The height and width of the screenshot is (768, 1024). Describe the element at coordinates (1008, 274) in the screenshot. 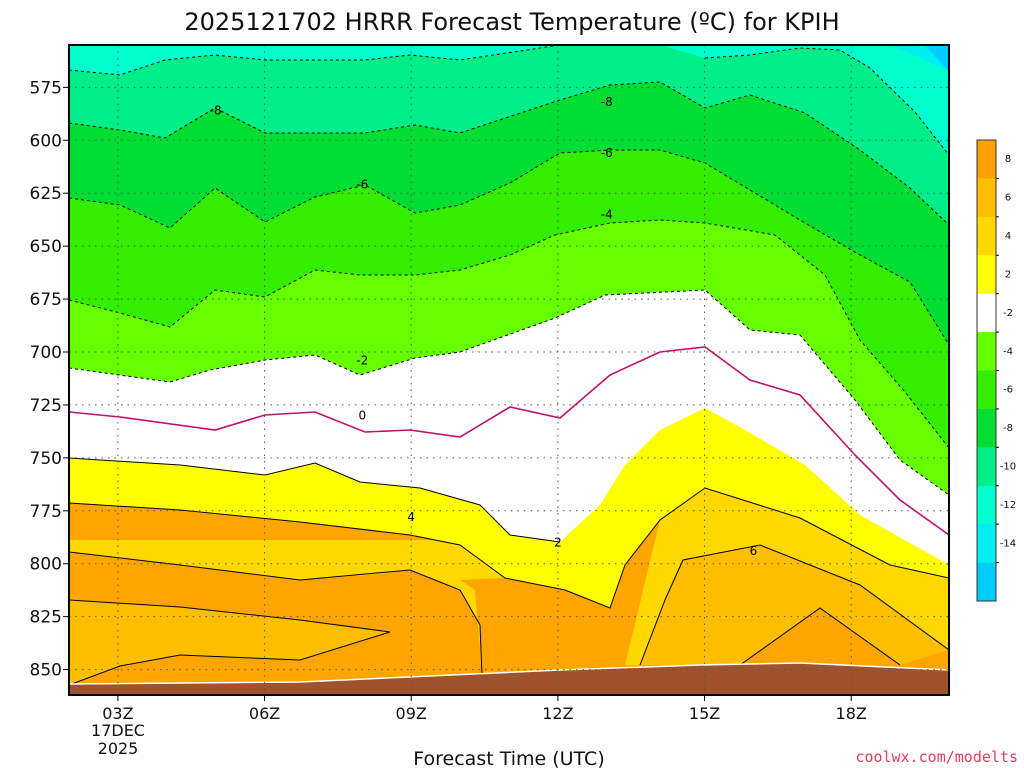

I see `colorbar-tick-label: 2` at that location.